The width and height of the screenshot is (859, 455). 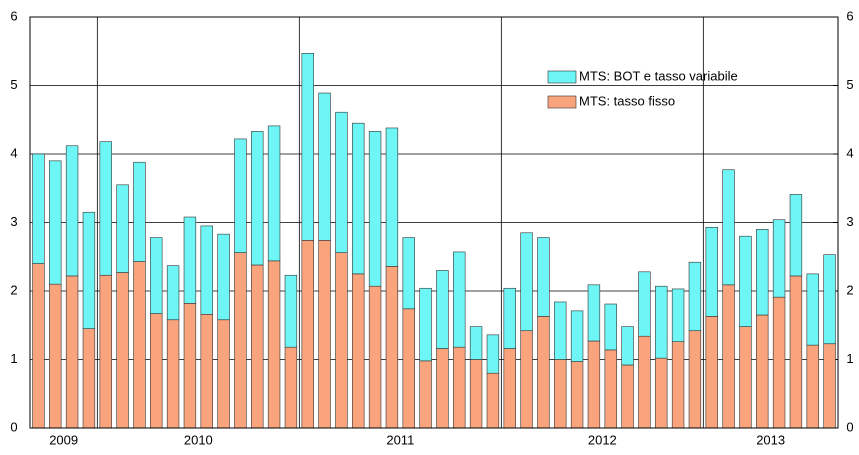 What do you see at coordinates (198, 439) in the screenshot?
I see `x-tick-label: 2010` at bounding box center [198, 439].